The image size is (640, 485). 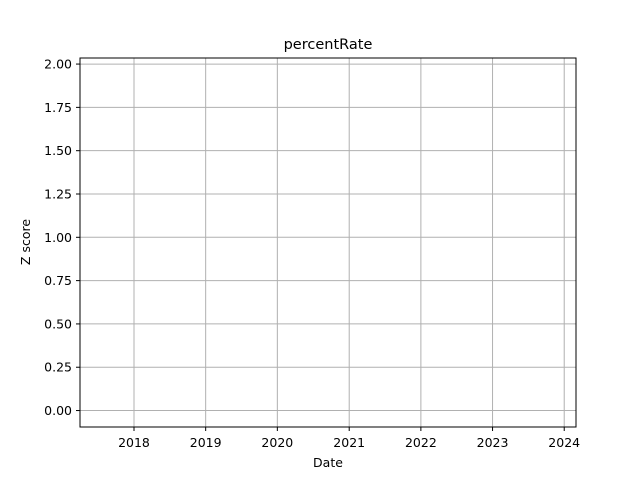 I want to click on y-tick-label: 0.75, so click(x=58, y=280).